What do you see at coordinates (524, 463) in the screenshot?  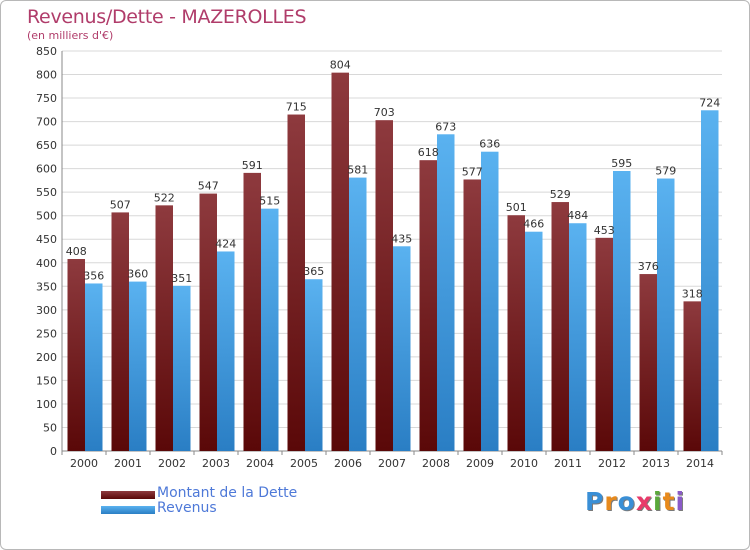 I see `x-tick-label: 2010` at bounding box center [524, 463].